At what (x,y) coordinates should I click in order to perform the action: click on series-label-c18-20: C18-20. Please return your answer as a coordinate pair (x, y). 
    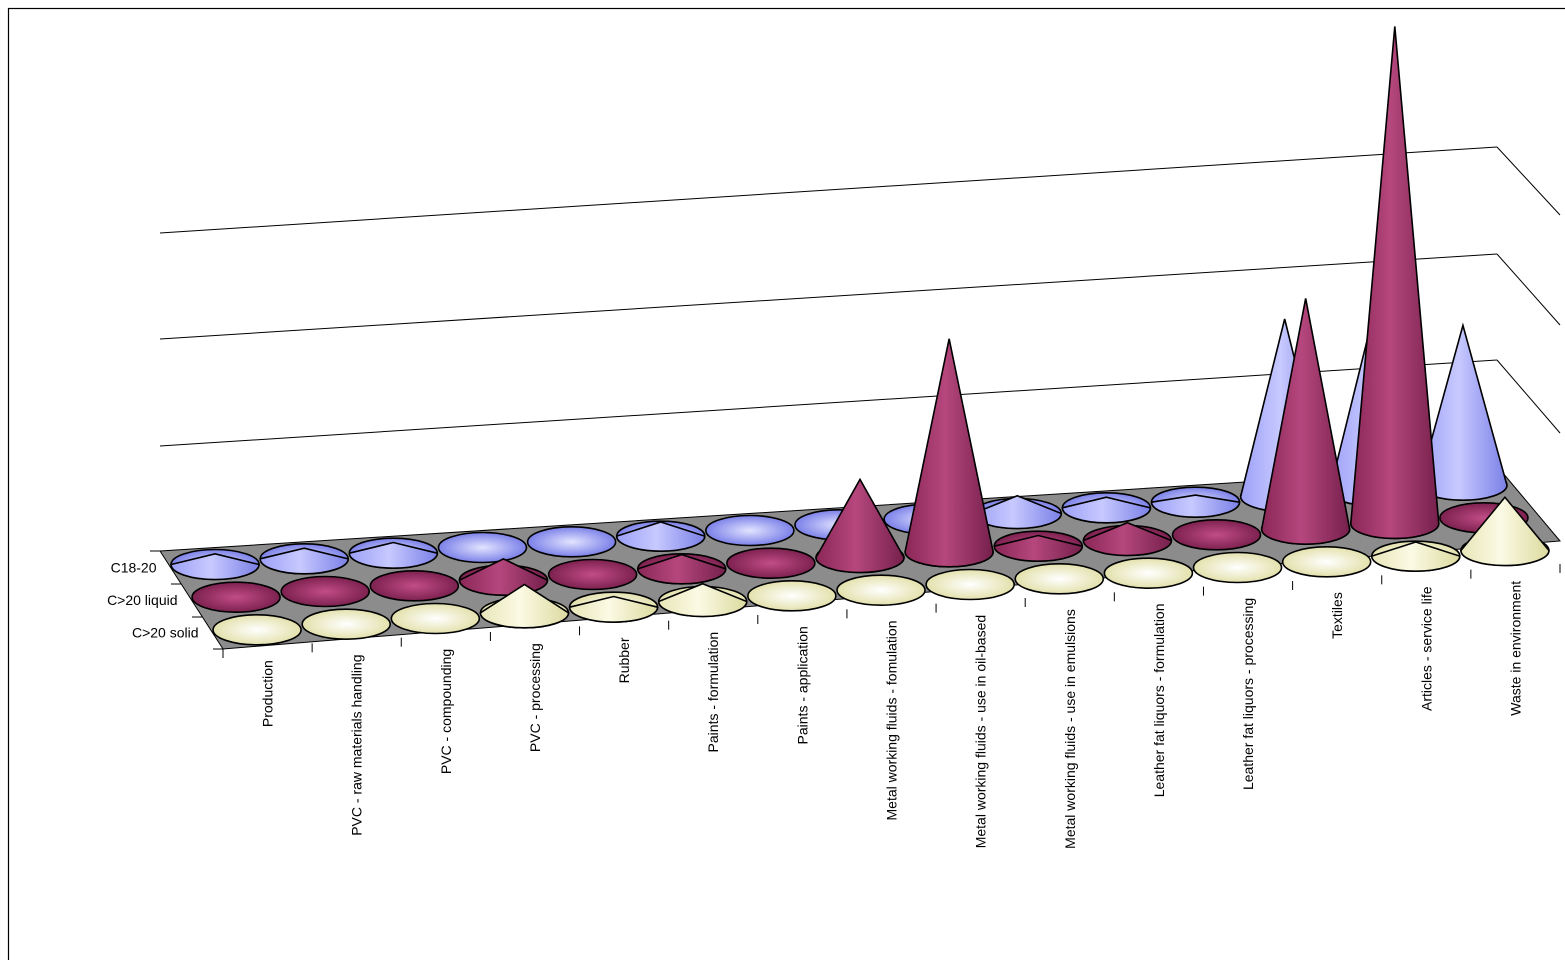
    Looking at the image, I should click on (134, 567).